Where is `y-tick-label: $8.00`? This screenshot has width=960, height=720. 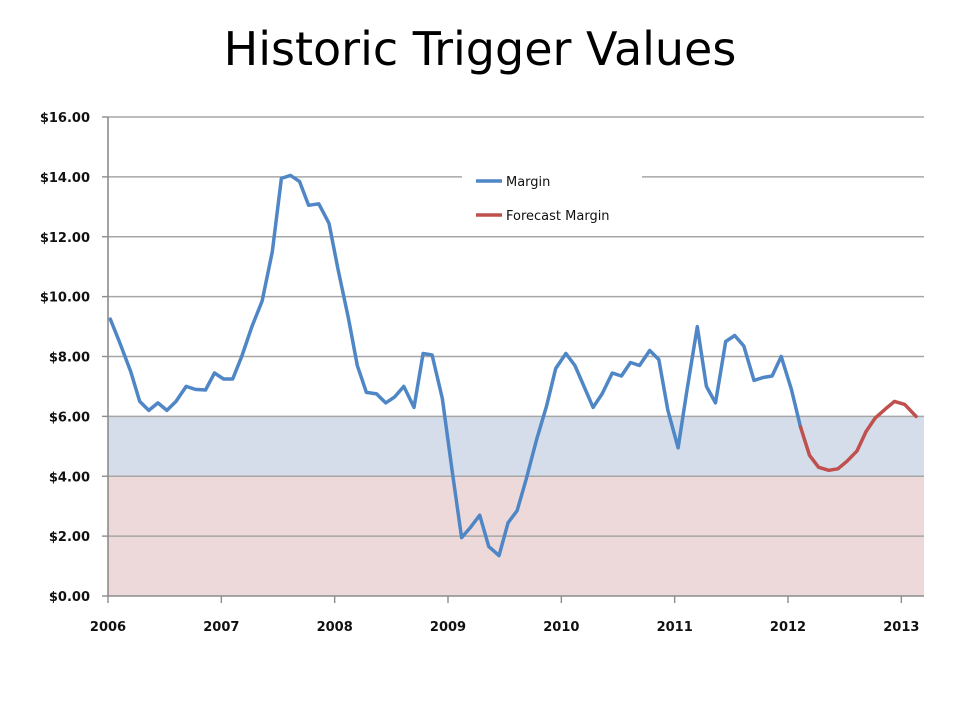
y-tick-label: $8.00 is located at coordinates (69, 358).